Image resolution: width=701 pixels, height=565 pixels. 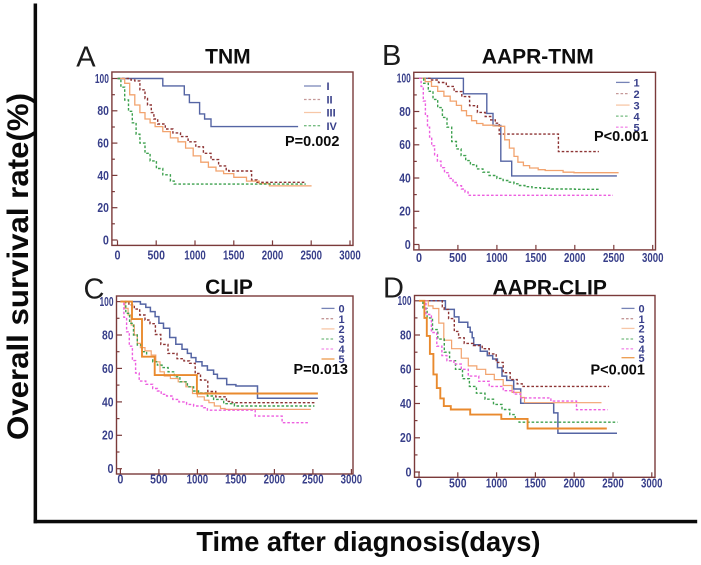 What do you see at coordinates (332, 127) in the screenshot?
I see `svg-text: IV` at bounding box center [332, 127].